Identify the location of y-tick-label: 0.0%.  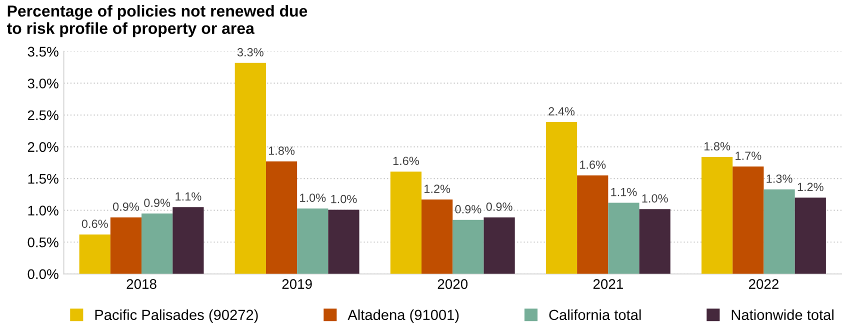
(43, 274).